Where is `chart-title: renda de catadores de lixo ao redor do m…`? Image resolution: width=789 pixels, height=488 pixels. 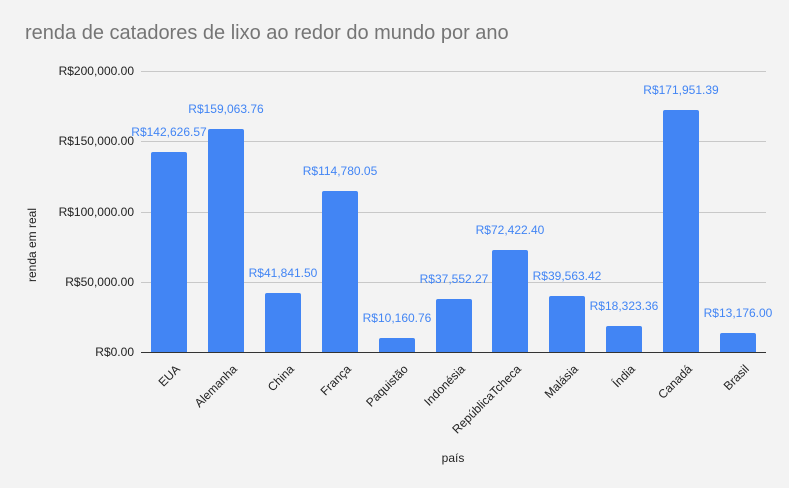 chart-title: renda de catadores de lixo ao redor do m… is located at coordinates (267, 33).